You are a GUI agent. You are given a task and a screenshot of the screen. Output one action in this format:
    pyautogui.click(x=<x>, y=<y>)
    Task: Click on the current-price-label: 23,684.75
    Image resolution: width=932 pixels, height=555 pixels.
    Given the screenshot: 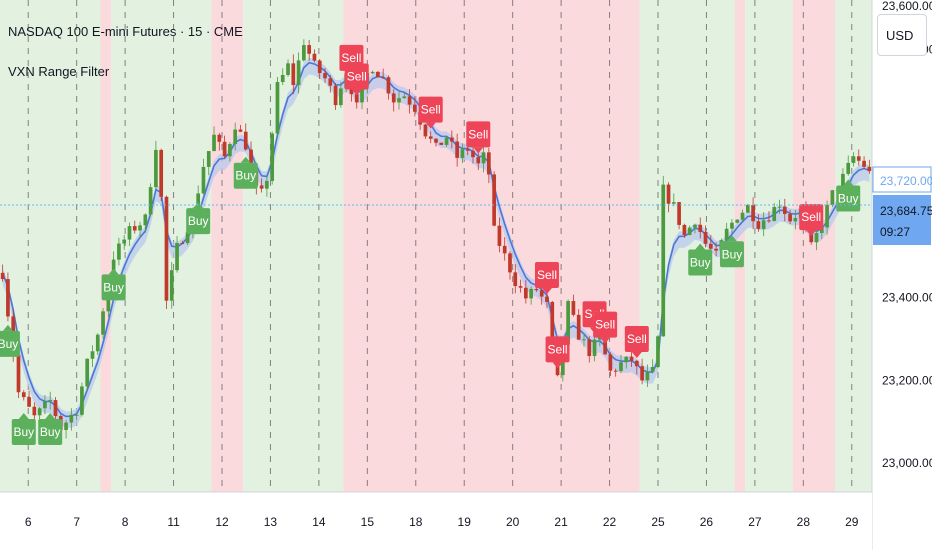 What is the action you would take?
    pyautogui.click(x=906, y=211)
    